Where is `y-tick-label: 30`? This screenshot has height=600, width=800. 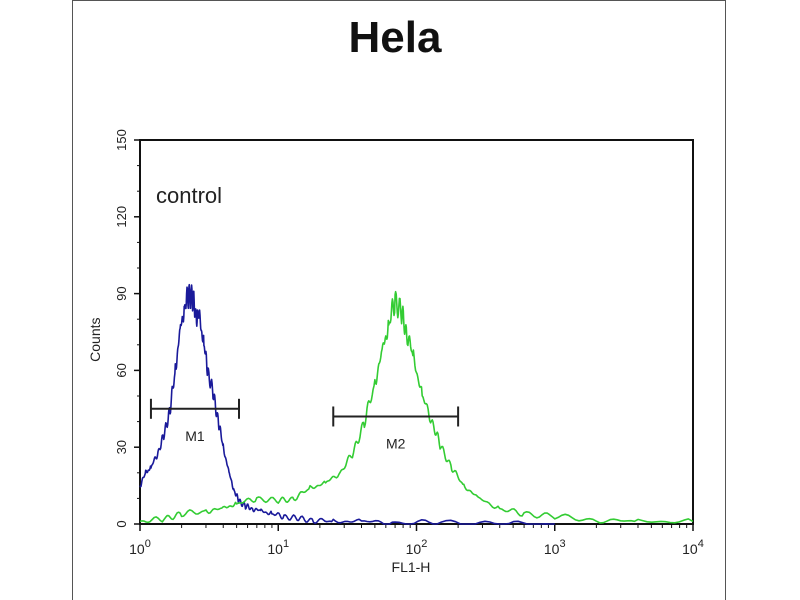 y-tick-label: 30 is located at coordinates (121, 447).